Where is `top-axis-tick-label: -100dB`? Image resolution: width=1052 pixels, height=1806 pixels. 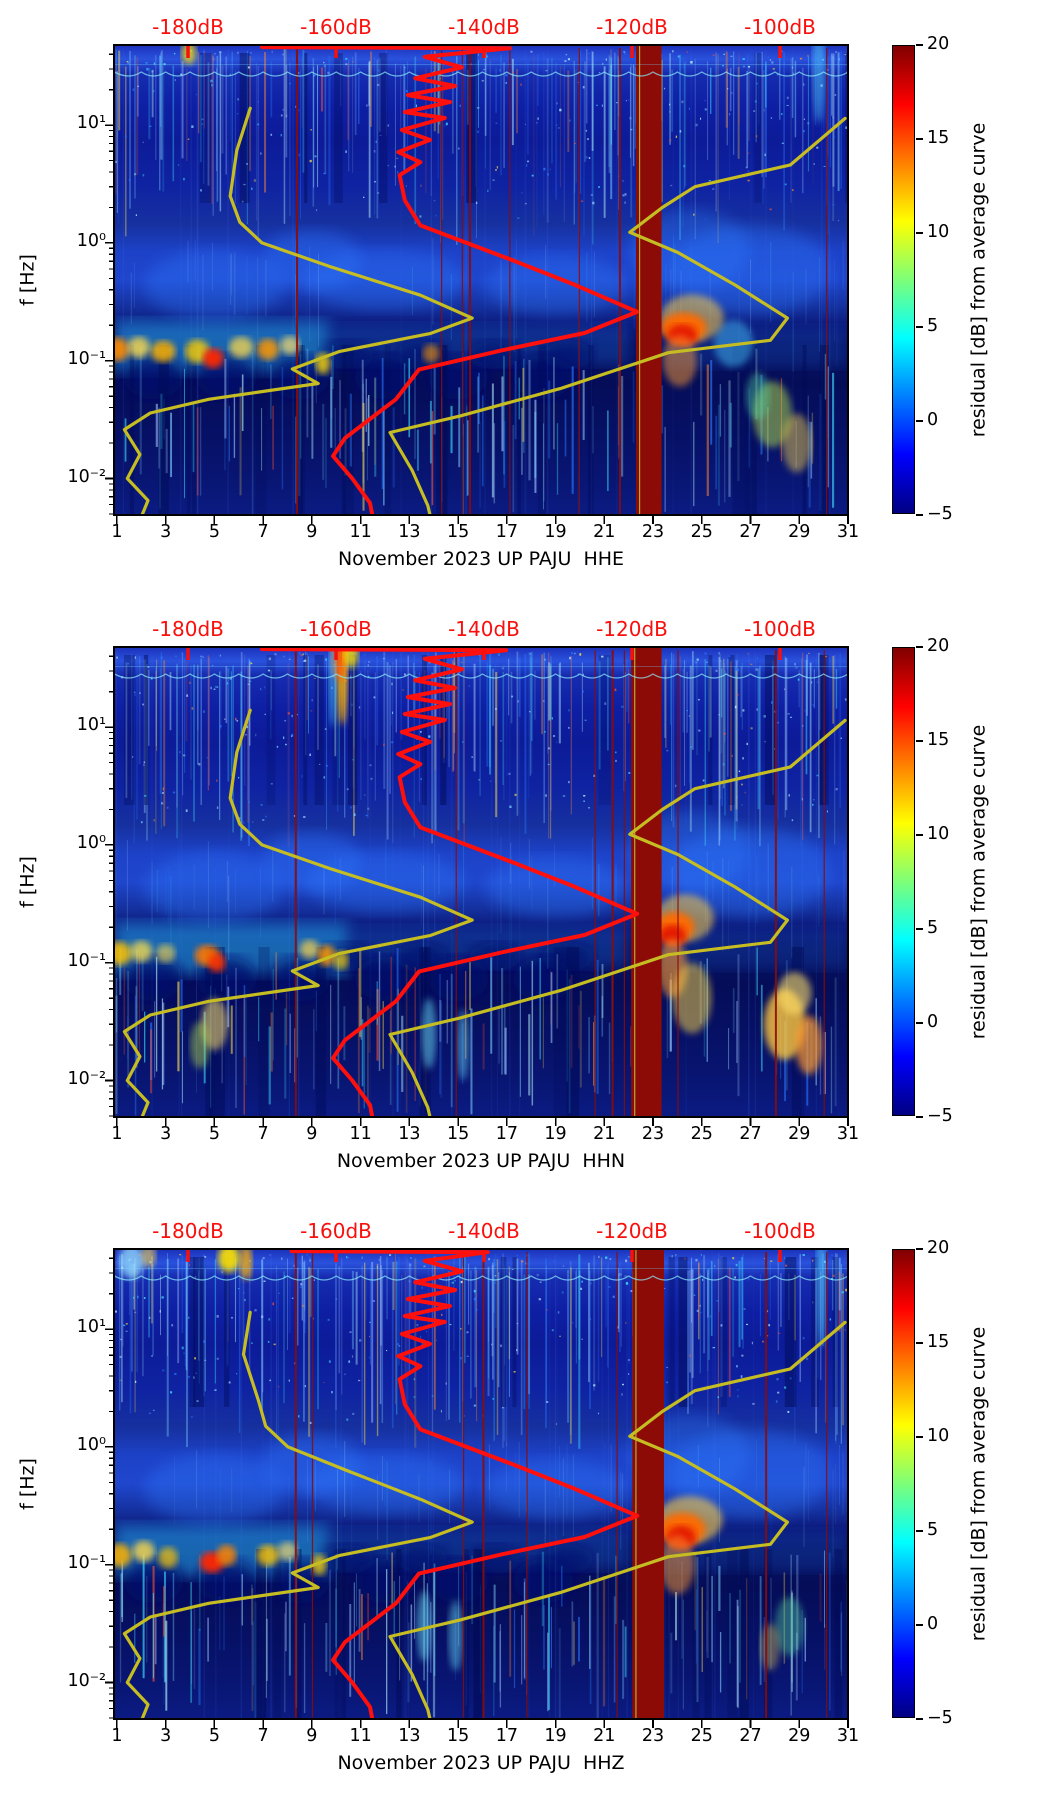
top-axis-tick-label: -100dB is located at coordinates (780, 1231).